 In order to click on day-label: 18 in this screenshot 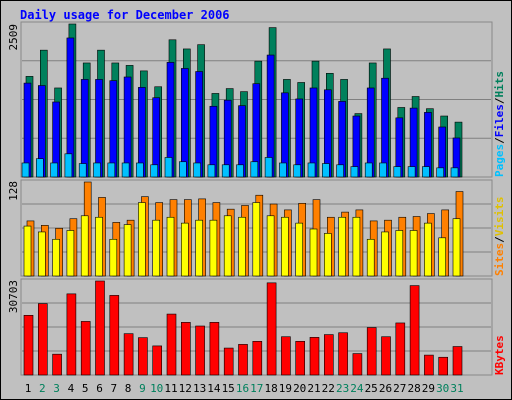, I will do `click(270, 388)`.